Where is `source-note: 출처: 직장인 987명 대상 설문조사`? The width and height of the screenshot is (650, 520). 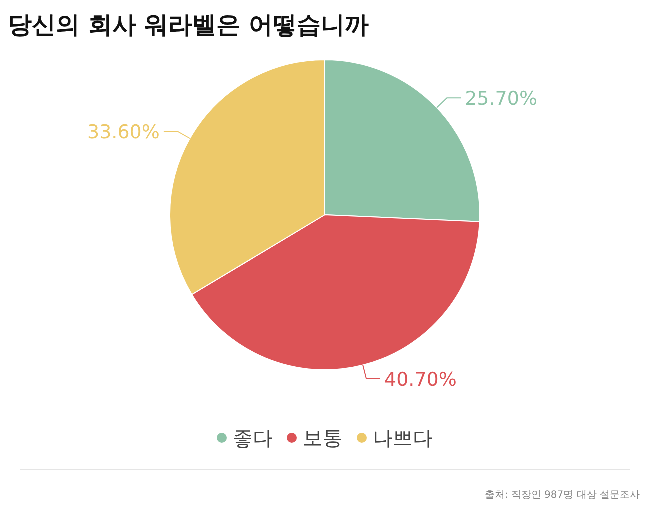
source-note: 출처: 직장인 987명 대상 설문조사 is located at coordinates (562, 495).